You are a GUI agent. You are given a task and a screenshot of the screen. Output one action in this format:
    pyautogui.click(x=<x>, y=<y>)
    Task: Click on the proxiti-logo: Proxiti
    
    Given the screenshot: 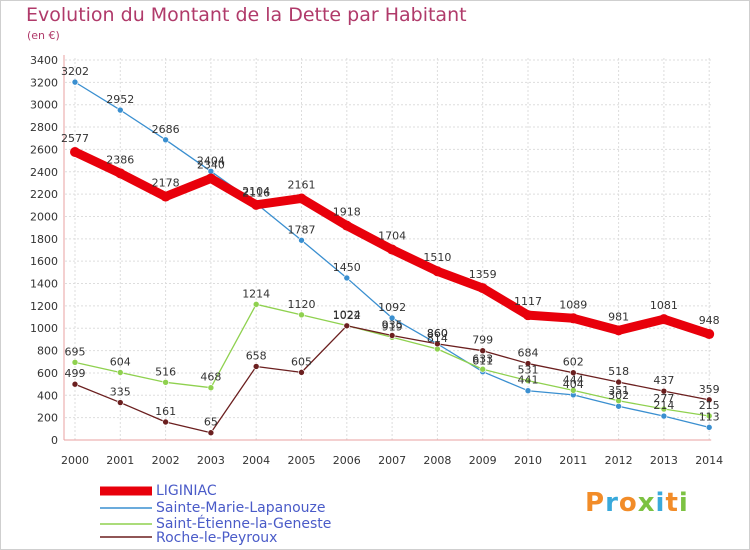 What is the action you would take?
    pyautogui.click(x=637, y=503)
    